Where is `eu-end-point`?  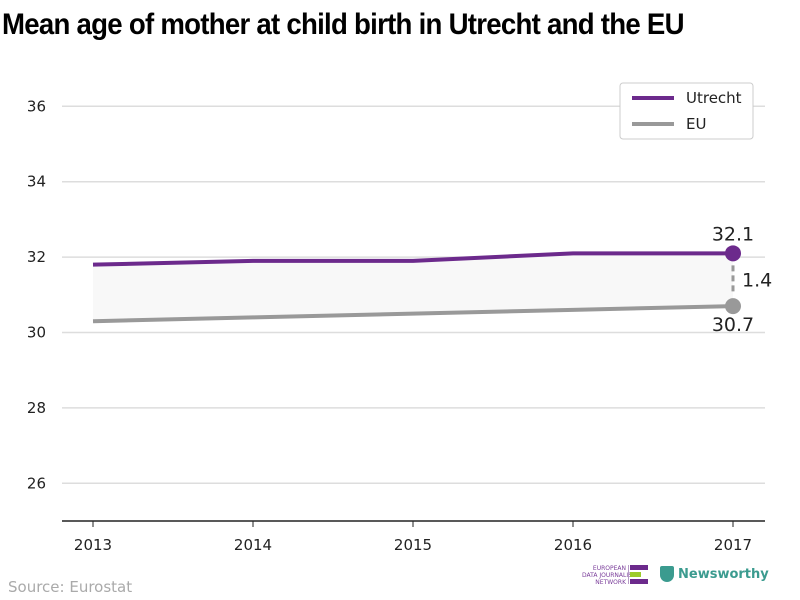 eu-end-point is located at coordinates (733, 306).